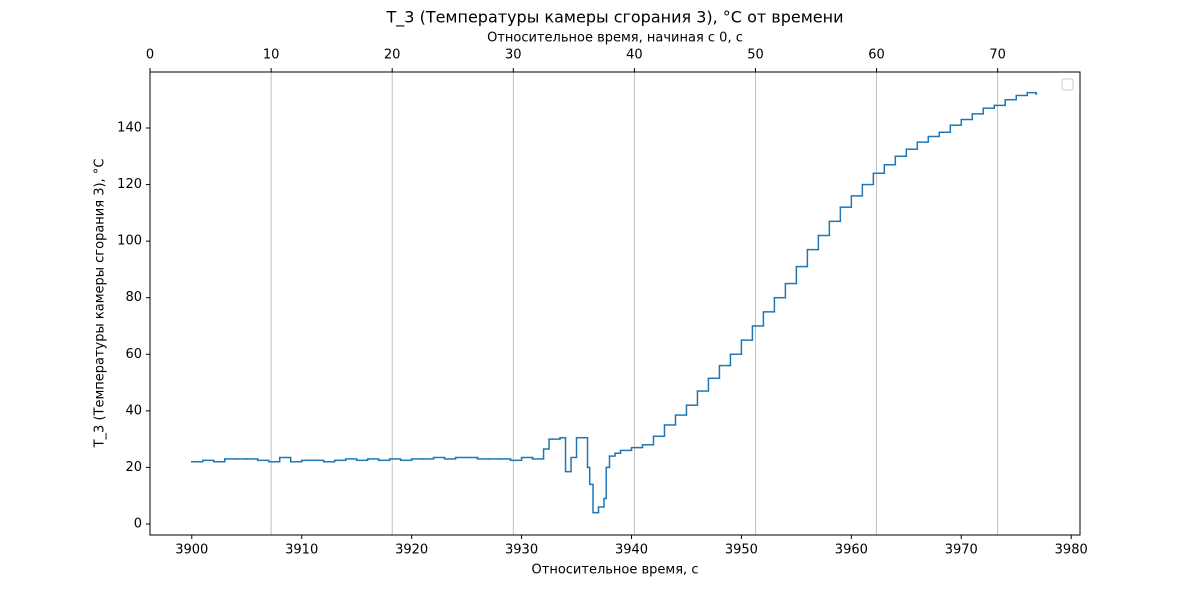 Image resolution: width=1200 pixels, height=600 pixels. What do you see at coordinates (133, 410) in the screenshot?
I see `y-tick-label: 40` at bounding box center [133, 410].